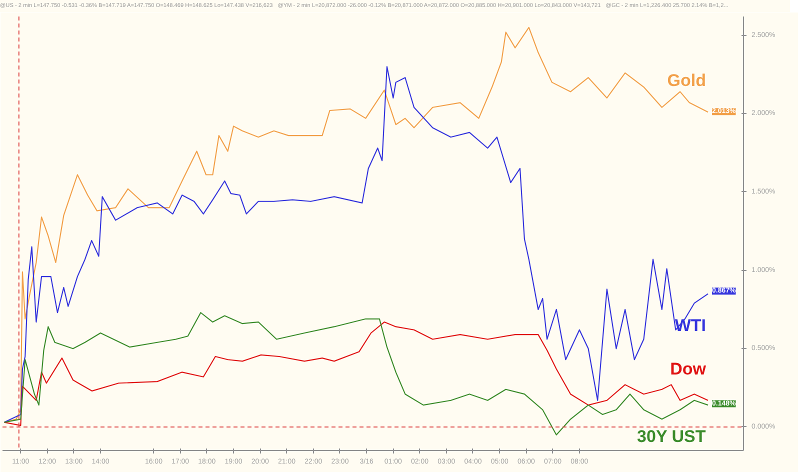 The image size is (800, 474). What do you see at coordinates (671, 436) in the screenshot?
I see `series-label: 30Y UST` at bounding box center [671, 436].